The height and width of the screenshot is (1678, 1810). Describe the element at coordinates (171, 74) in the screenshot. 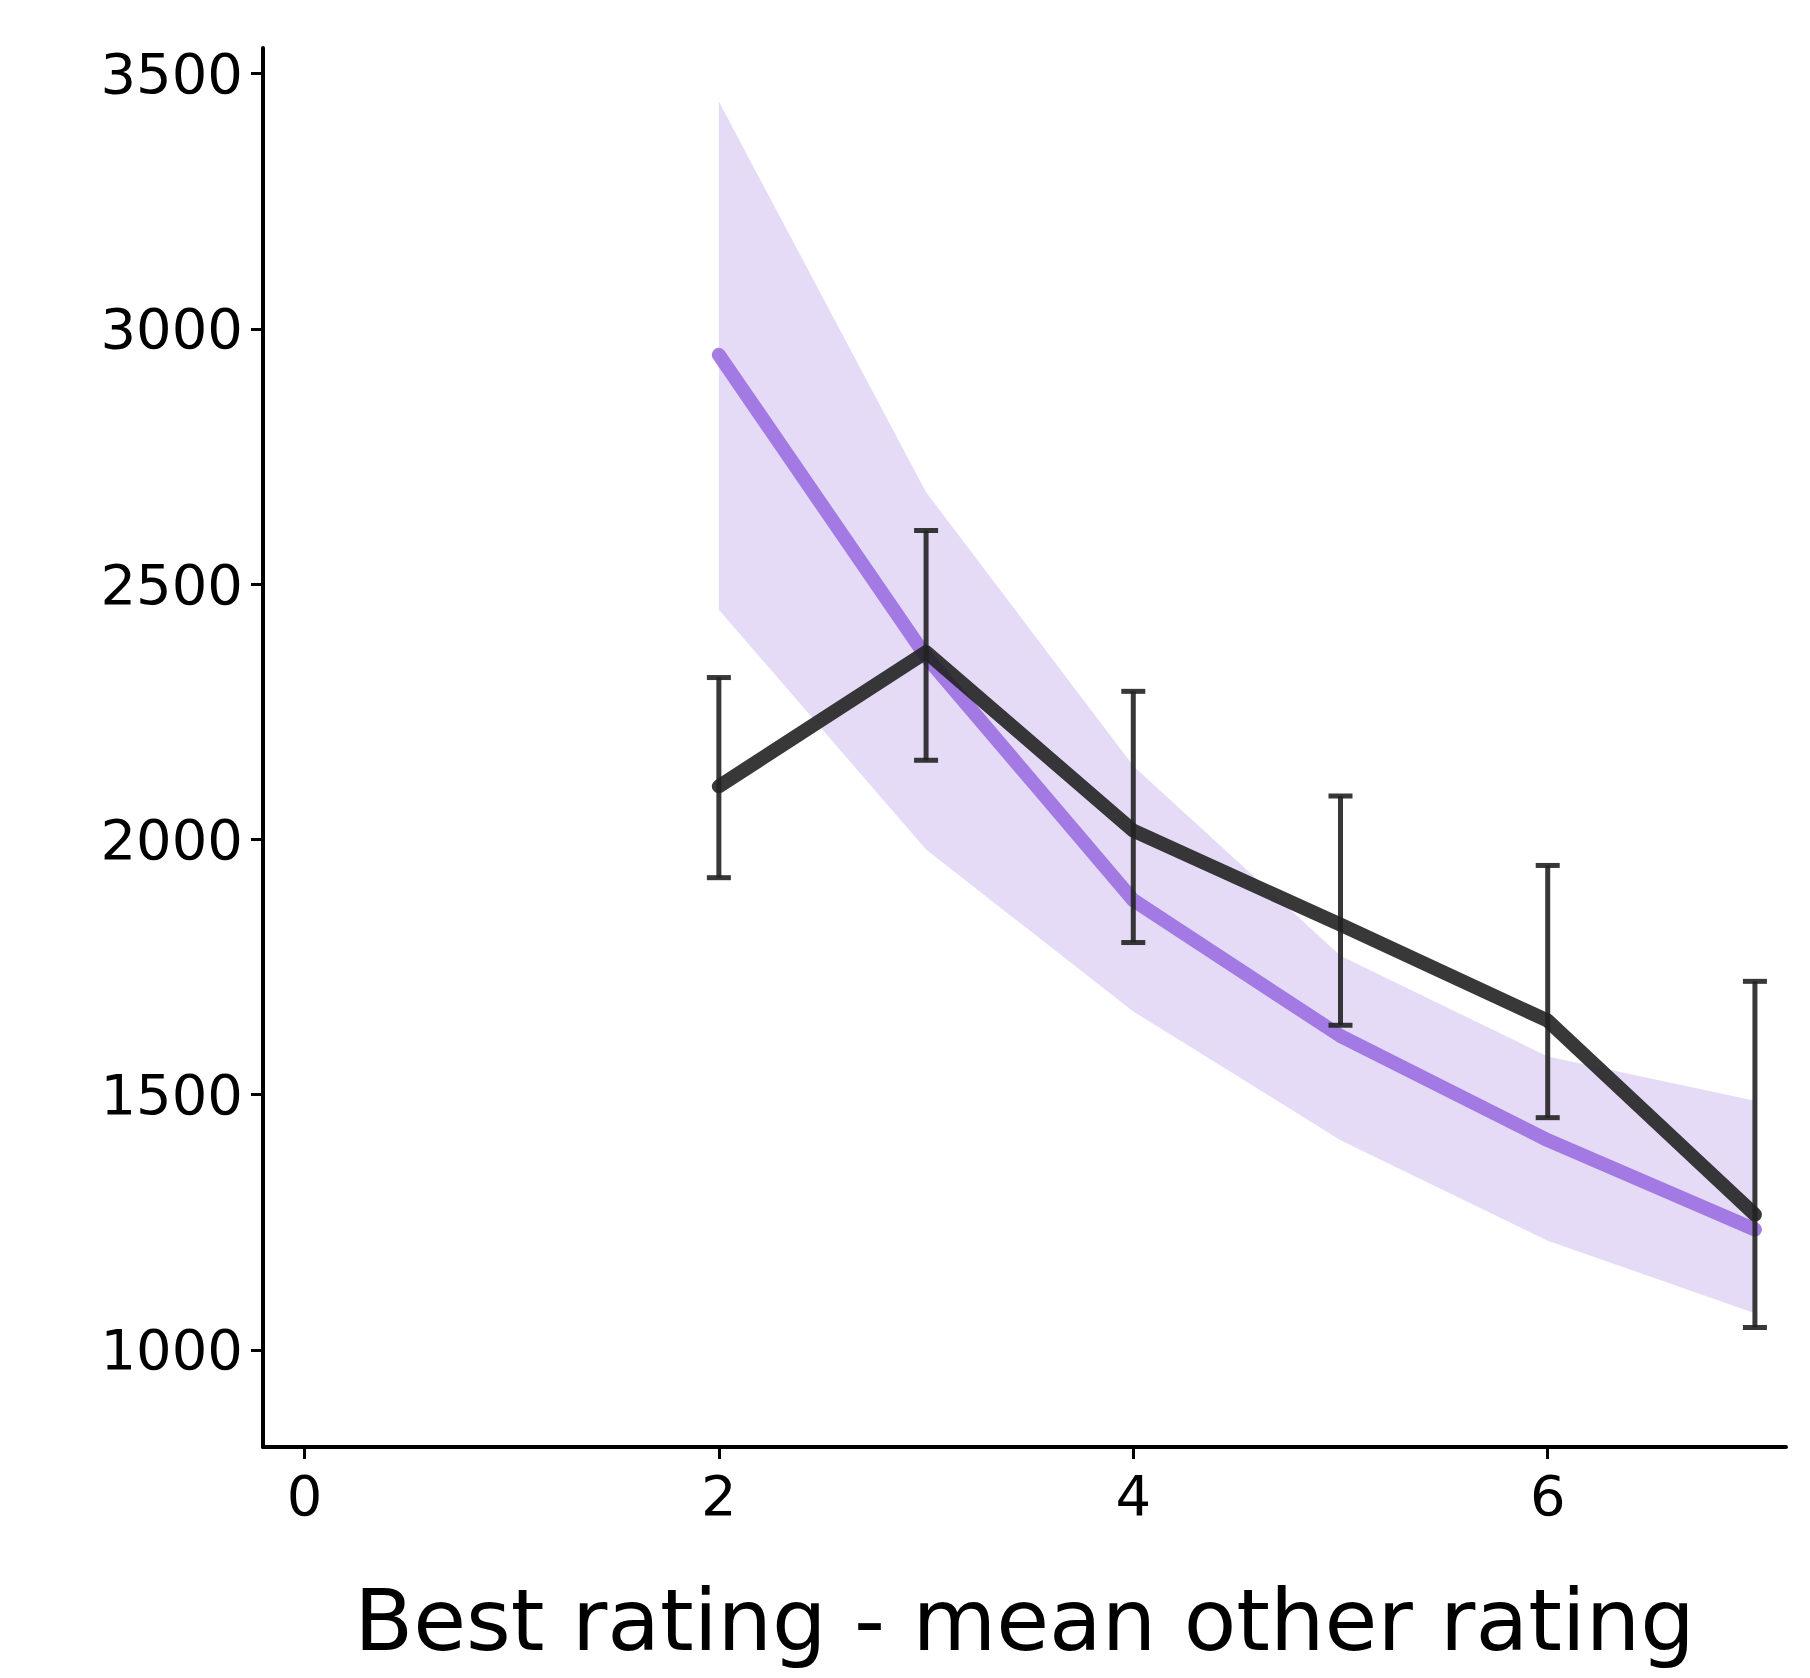

I see `y-tick-label: 3500` at that location.